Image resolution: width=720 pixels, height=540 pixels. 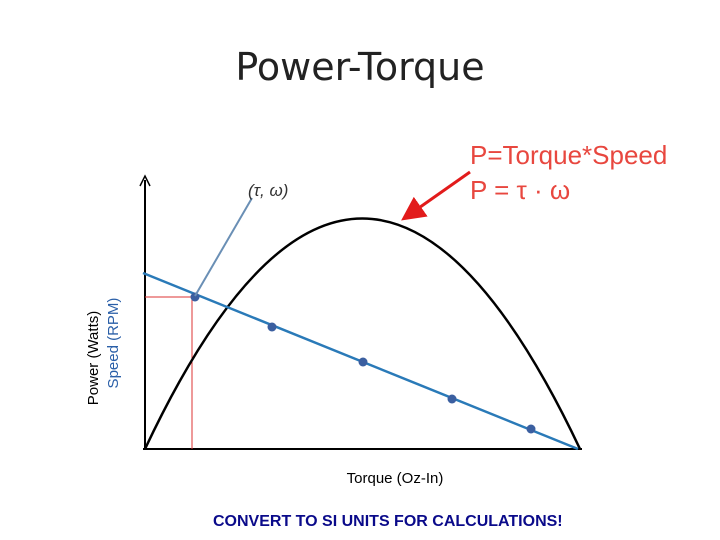 I want to click on footer-note: CONVERT TO SI UNITS FOR CALCULATIONS!, so click(x=388, y=521).